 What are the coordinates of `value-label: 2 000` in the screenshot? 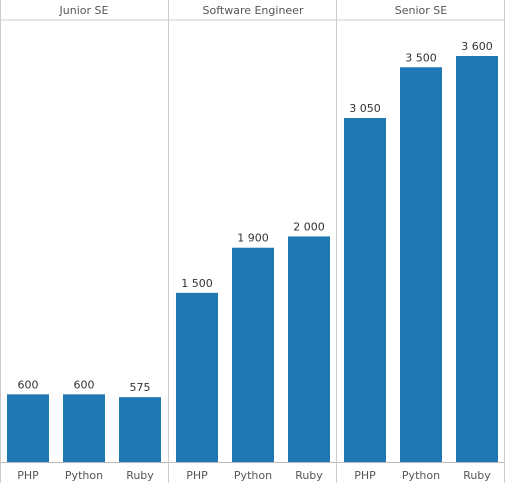 It's located at (309, 226).